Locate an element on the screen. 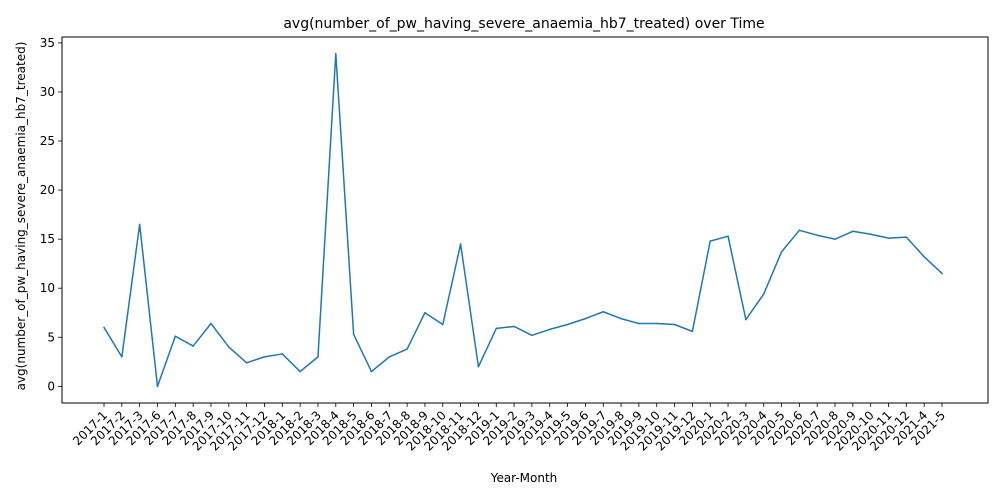  y-tick-label: 15 is located at coordinates (47, 239).